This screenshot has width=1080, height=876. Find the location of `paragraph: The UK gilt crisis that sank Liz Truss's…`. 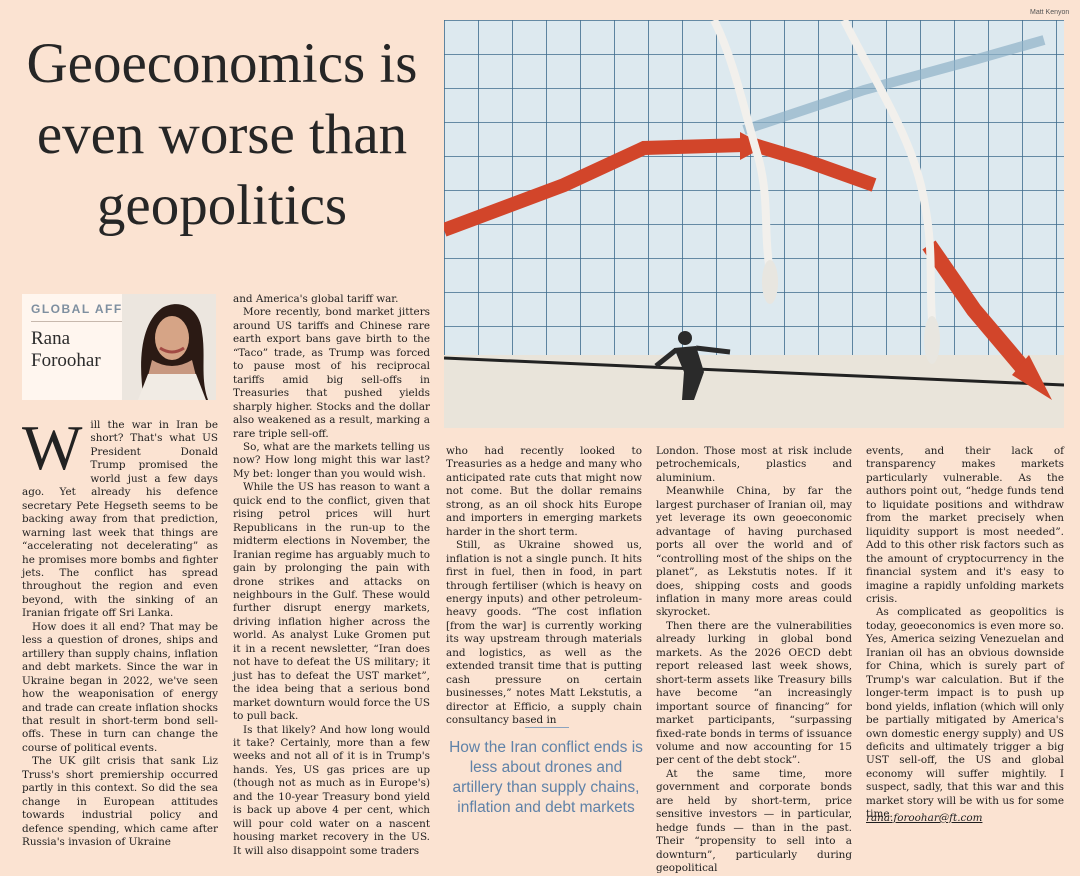

paragraph: The UK gilt crisis that sank Liz Truss's… is located at coordinates (120, 802).